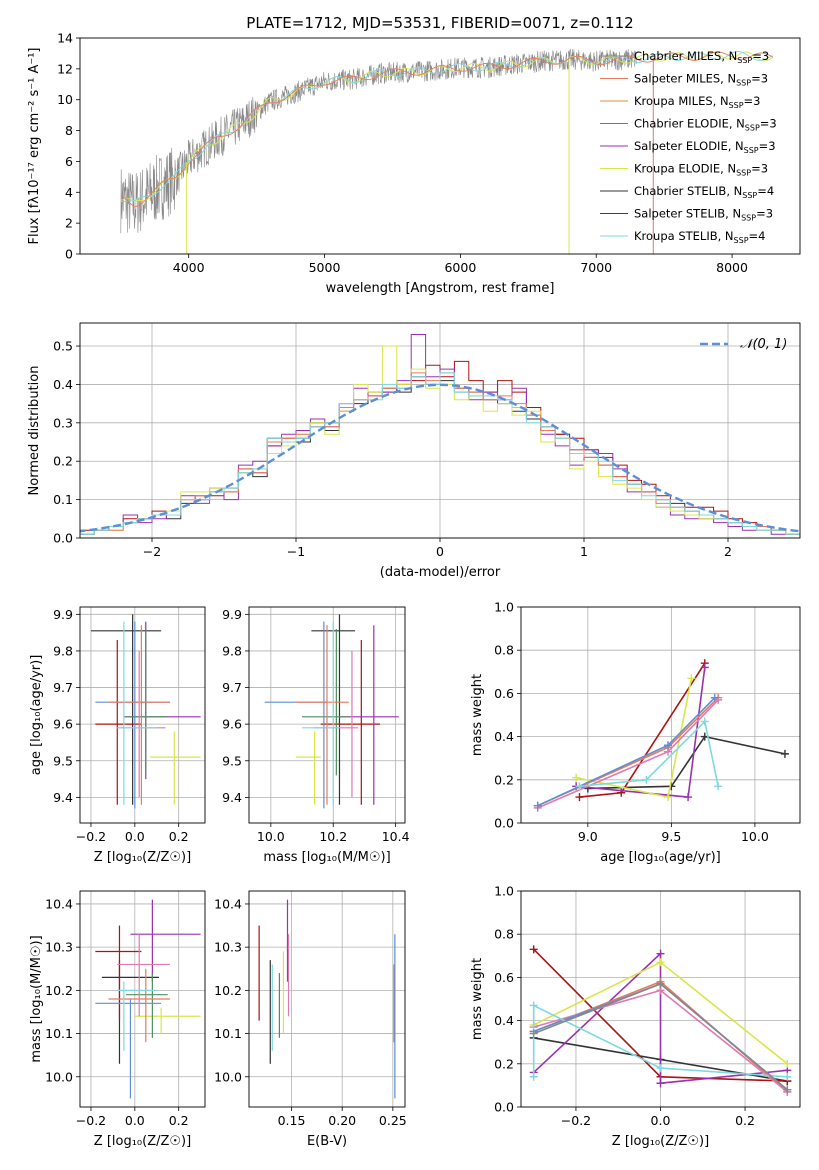 The height and width of the screenshot is (1170, 819). Describe the element at coordinates (69, 192) in the screenshot. I see `y-tick-label: 4` at that location.